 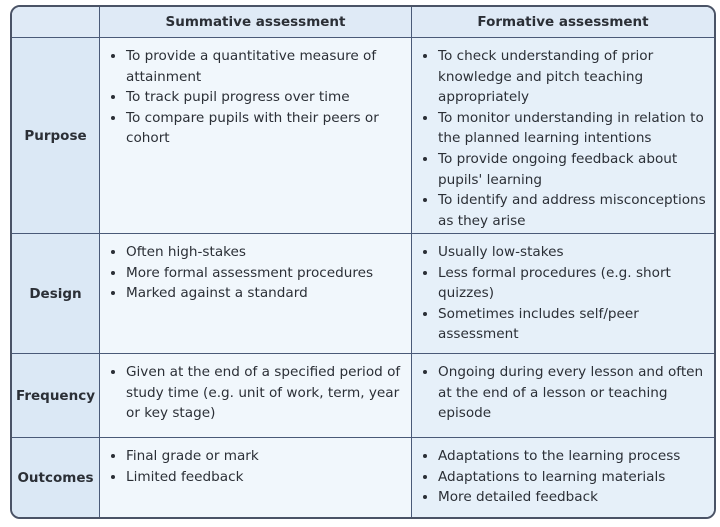 I want to click on list-item: Usually low-stakes, so click(x=572, y=252).